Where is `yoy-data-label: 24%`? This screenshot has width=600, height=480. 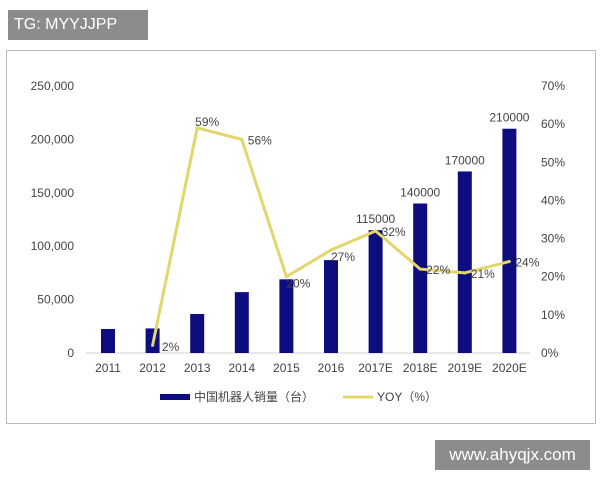 yoy-data-label: 24% is located at coordinates (527, 262).